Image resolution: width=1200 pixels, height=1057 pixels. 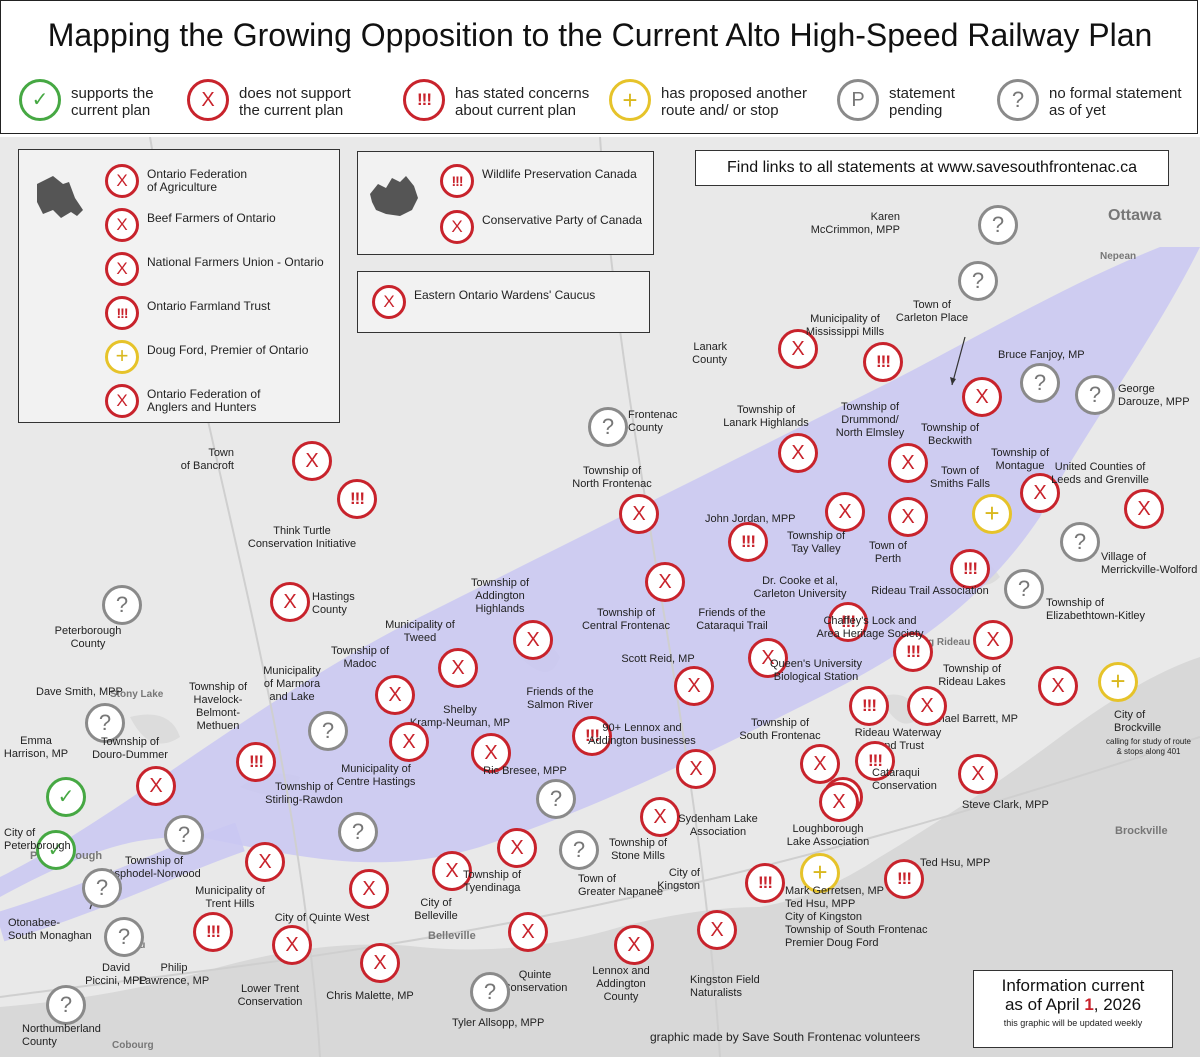 What do you see at coordinates (420, 631) in the screenshot?
I see `marker-label: Municipality of Tweed` at bounding box center [420, 631].